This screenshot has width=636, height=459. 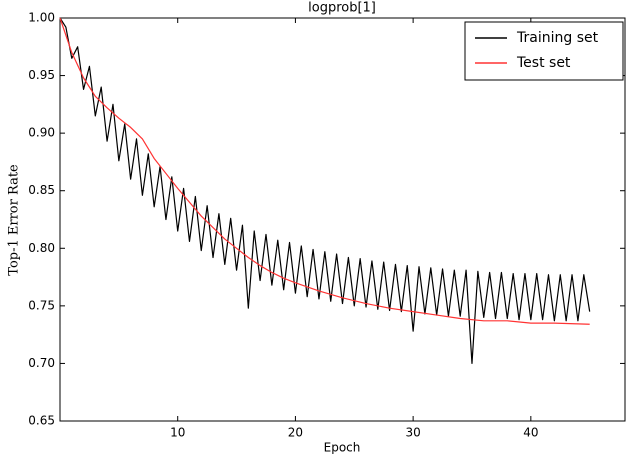 What do you see at coordinates (41, 421) in the screenshot?
I see `y-tick-label: 0.65` at bounding box center [41, 421].